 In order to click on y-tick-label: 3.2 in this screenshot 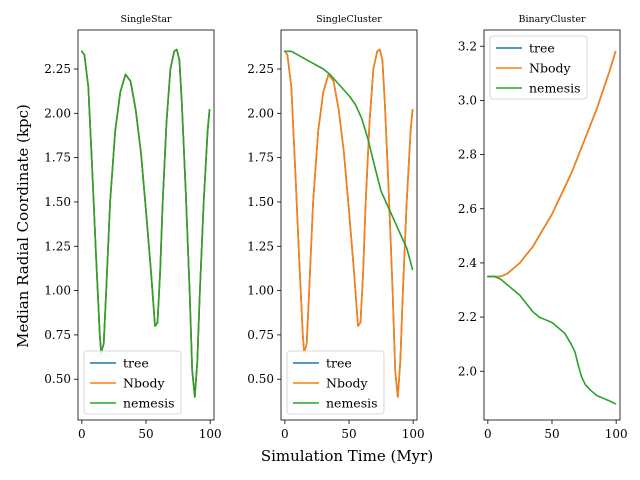, I will do `click(467, 46)`.